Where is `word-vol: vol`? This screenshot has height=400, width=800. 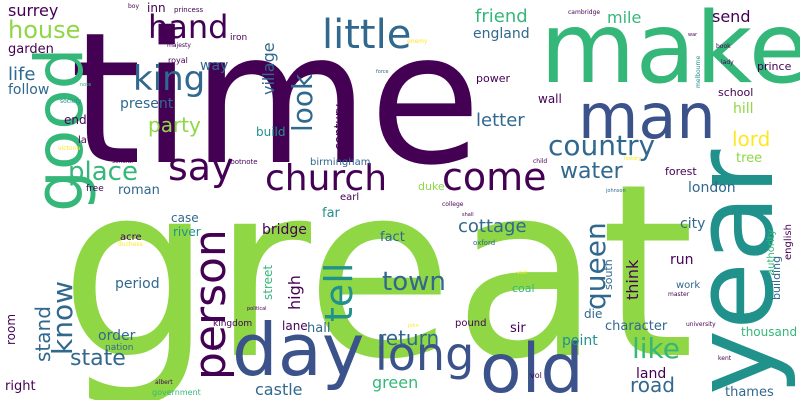
word-vol: vol is located at coordinates (536, 375).